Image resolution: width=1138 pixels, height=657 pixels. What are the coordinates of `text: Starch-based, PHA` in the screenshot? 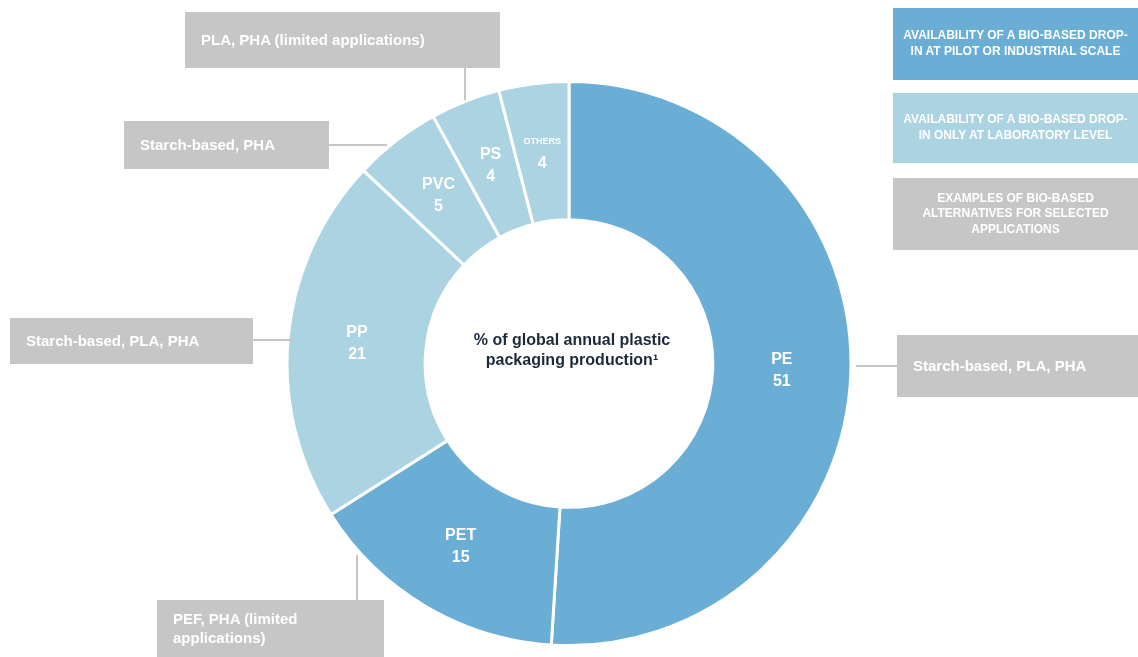 It's located at (208, 144).